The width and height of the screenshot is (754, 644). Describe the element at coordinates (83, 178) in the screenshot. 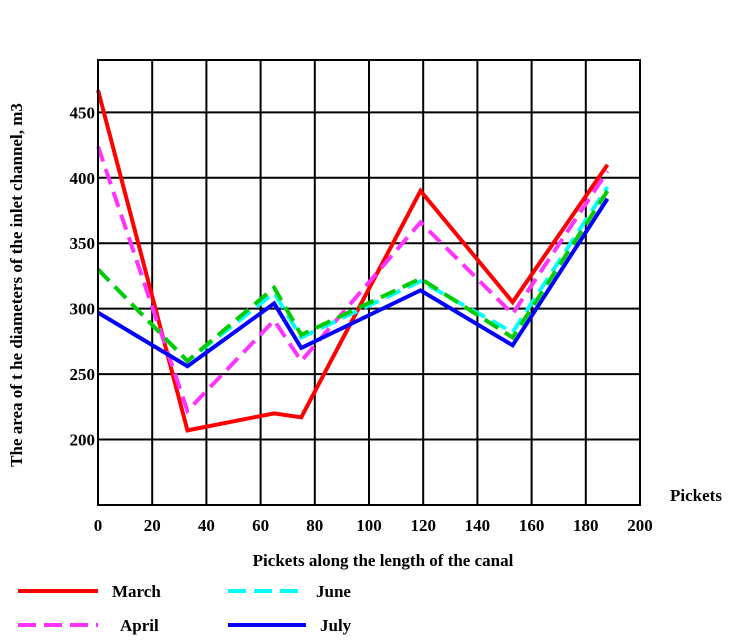

I see `y-tick-label: 400` at that location.